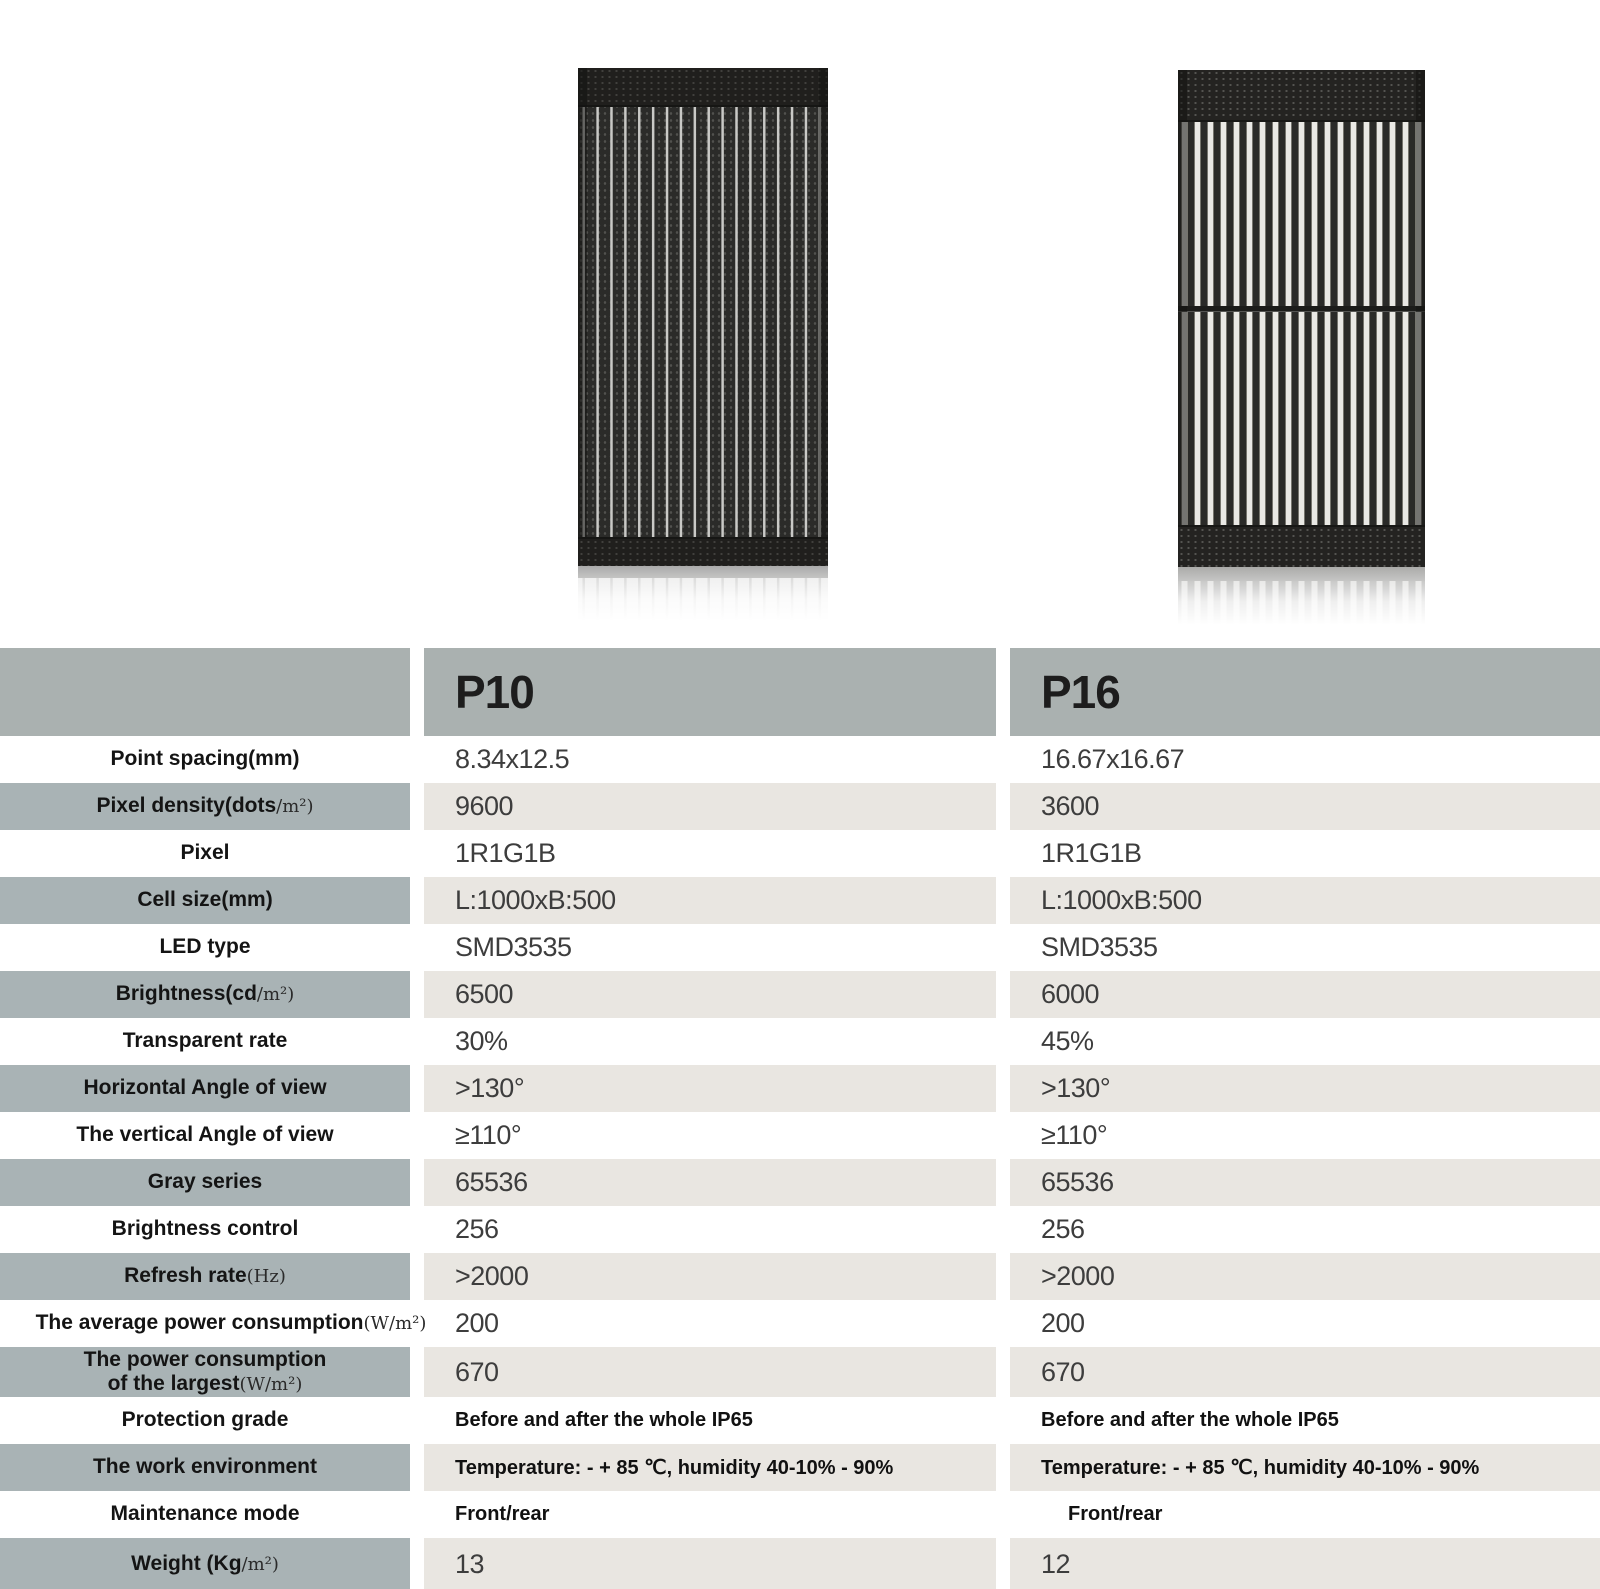 This screenshot has height=1589, width=1600. I want to click on row-label-cell: Brightness(cd/m²), so click(205, 994).